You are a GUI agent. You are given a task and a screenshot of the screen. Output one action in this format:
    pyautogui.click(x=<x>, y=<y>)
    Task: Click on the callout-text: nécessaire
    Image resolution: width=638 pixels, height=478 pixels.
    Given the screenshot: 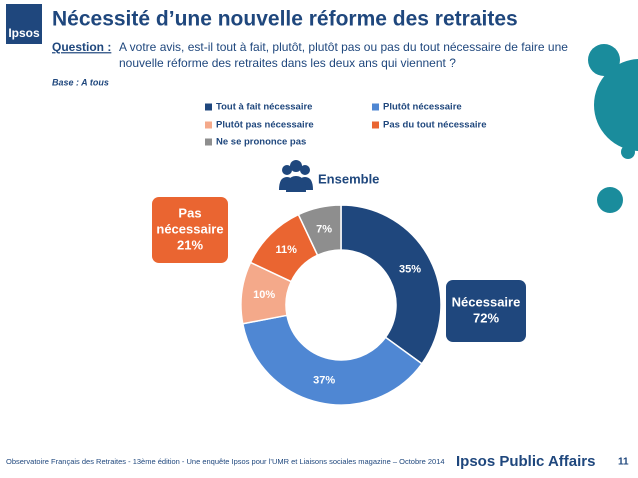 What is the action you would take?
    pyautogui.click(x=189, y=228)
    